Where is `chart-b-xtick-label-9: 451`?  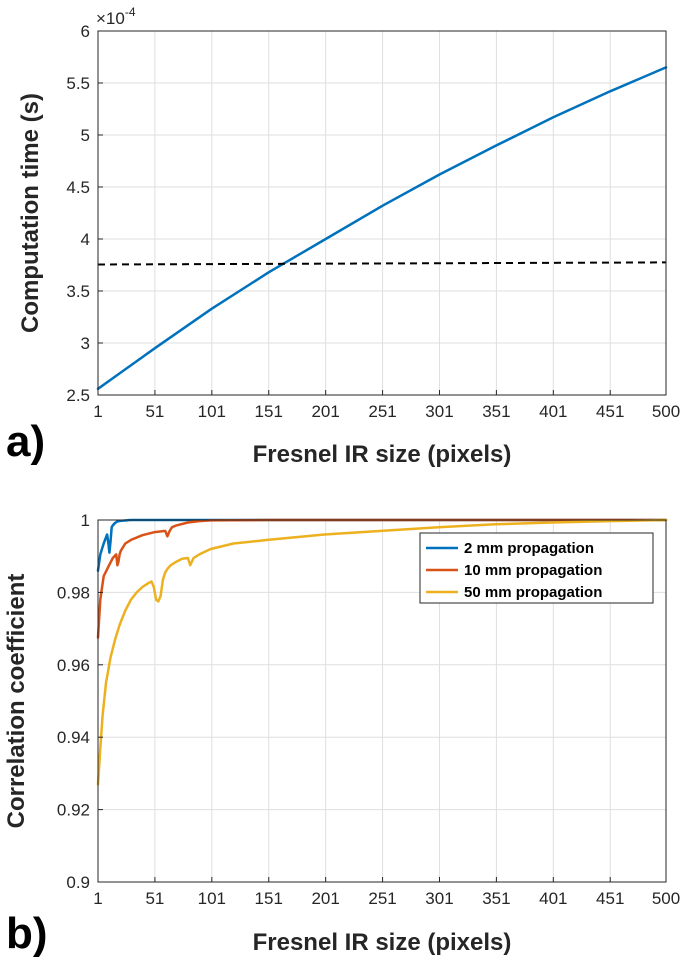 chart-b-xtick-label-9: 451 is located at coordinates (610, 898).